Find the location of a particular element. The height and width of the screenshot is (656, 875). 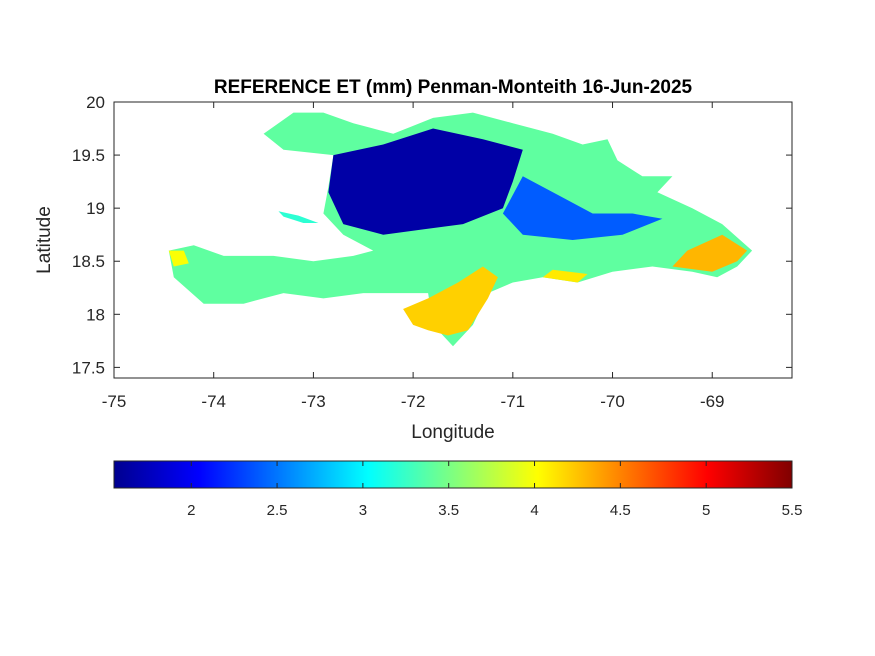

colorbar-tick-label: 2.5 is located at coordinates (277, 510).